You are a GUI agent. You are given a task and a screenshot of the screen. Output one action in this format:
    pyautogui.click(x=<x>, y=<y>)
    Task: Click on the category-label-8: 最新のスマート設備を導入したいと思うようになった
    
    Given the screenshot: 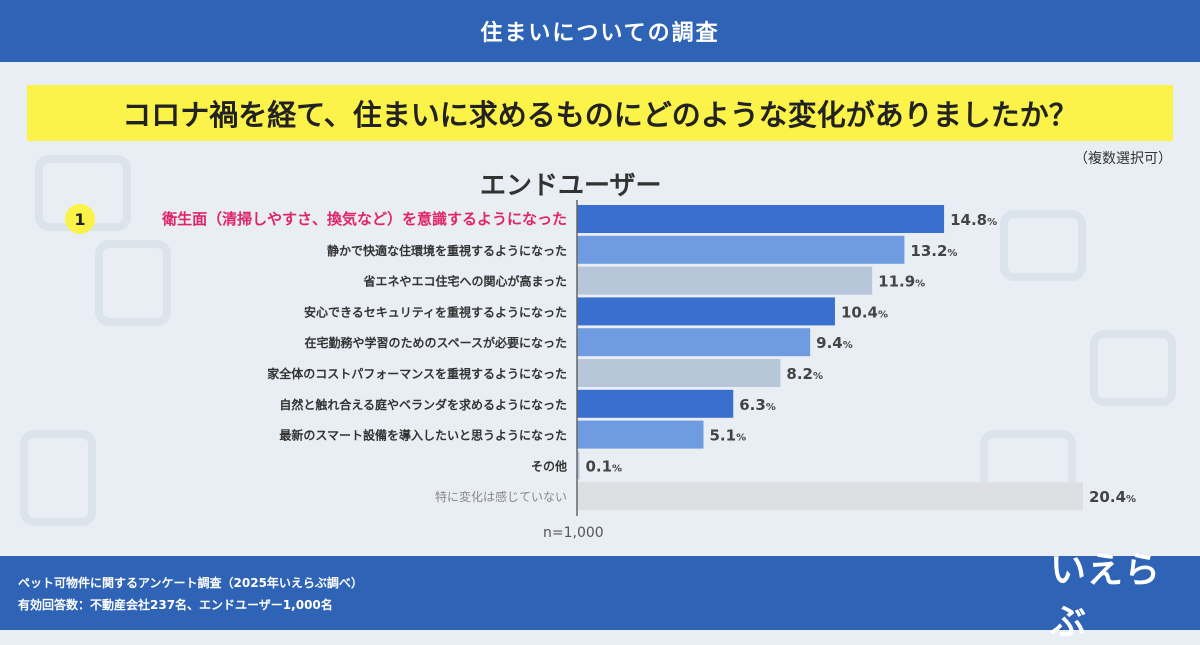 What is the action you would take?
    pyautogui.click(x=423, y=435)
    